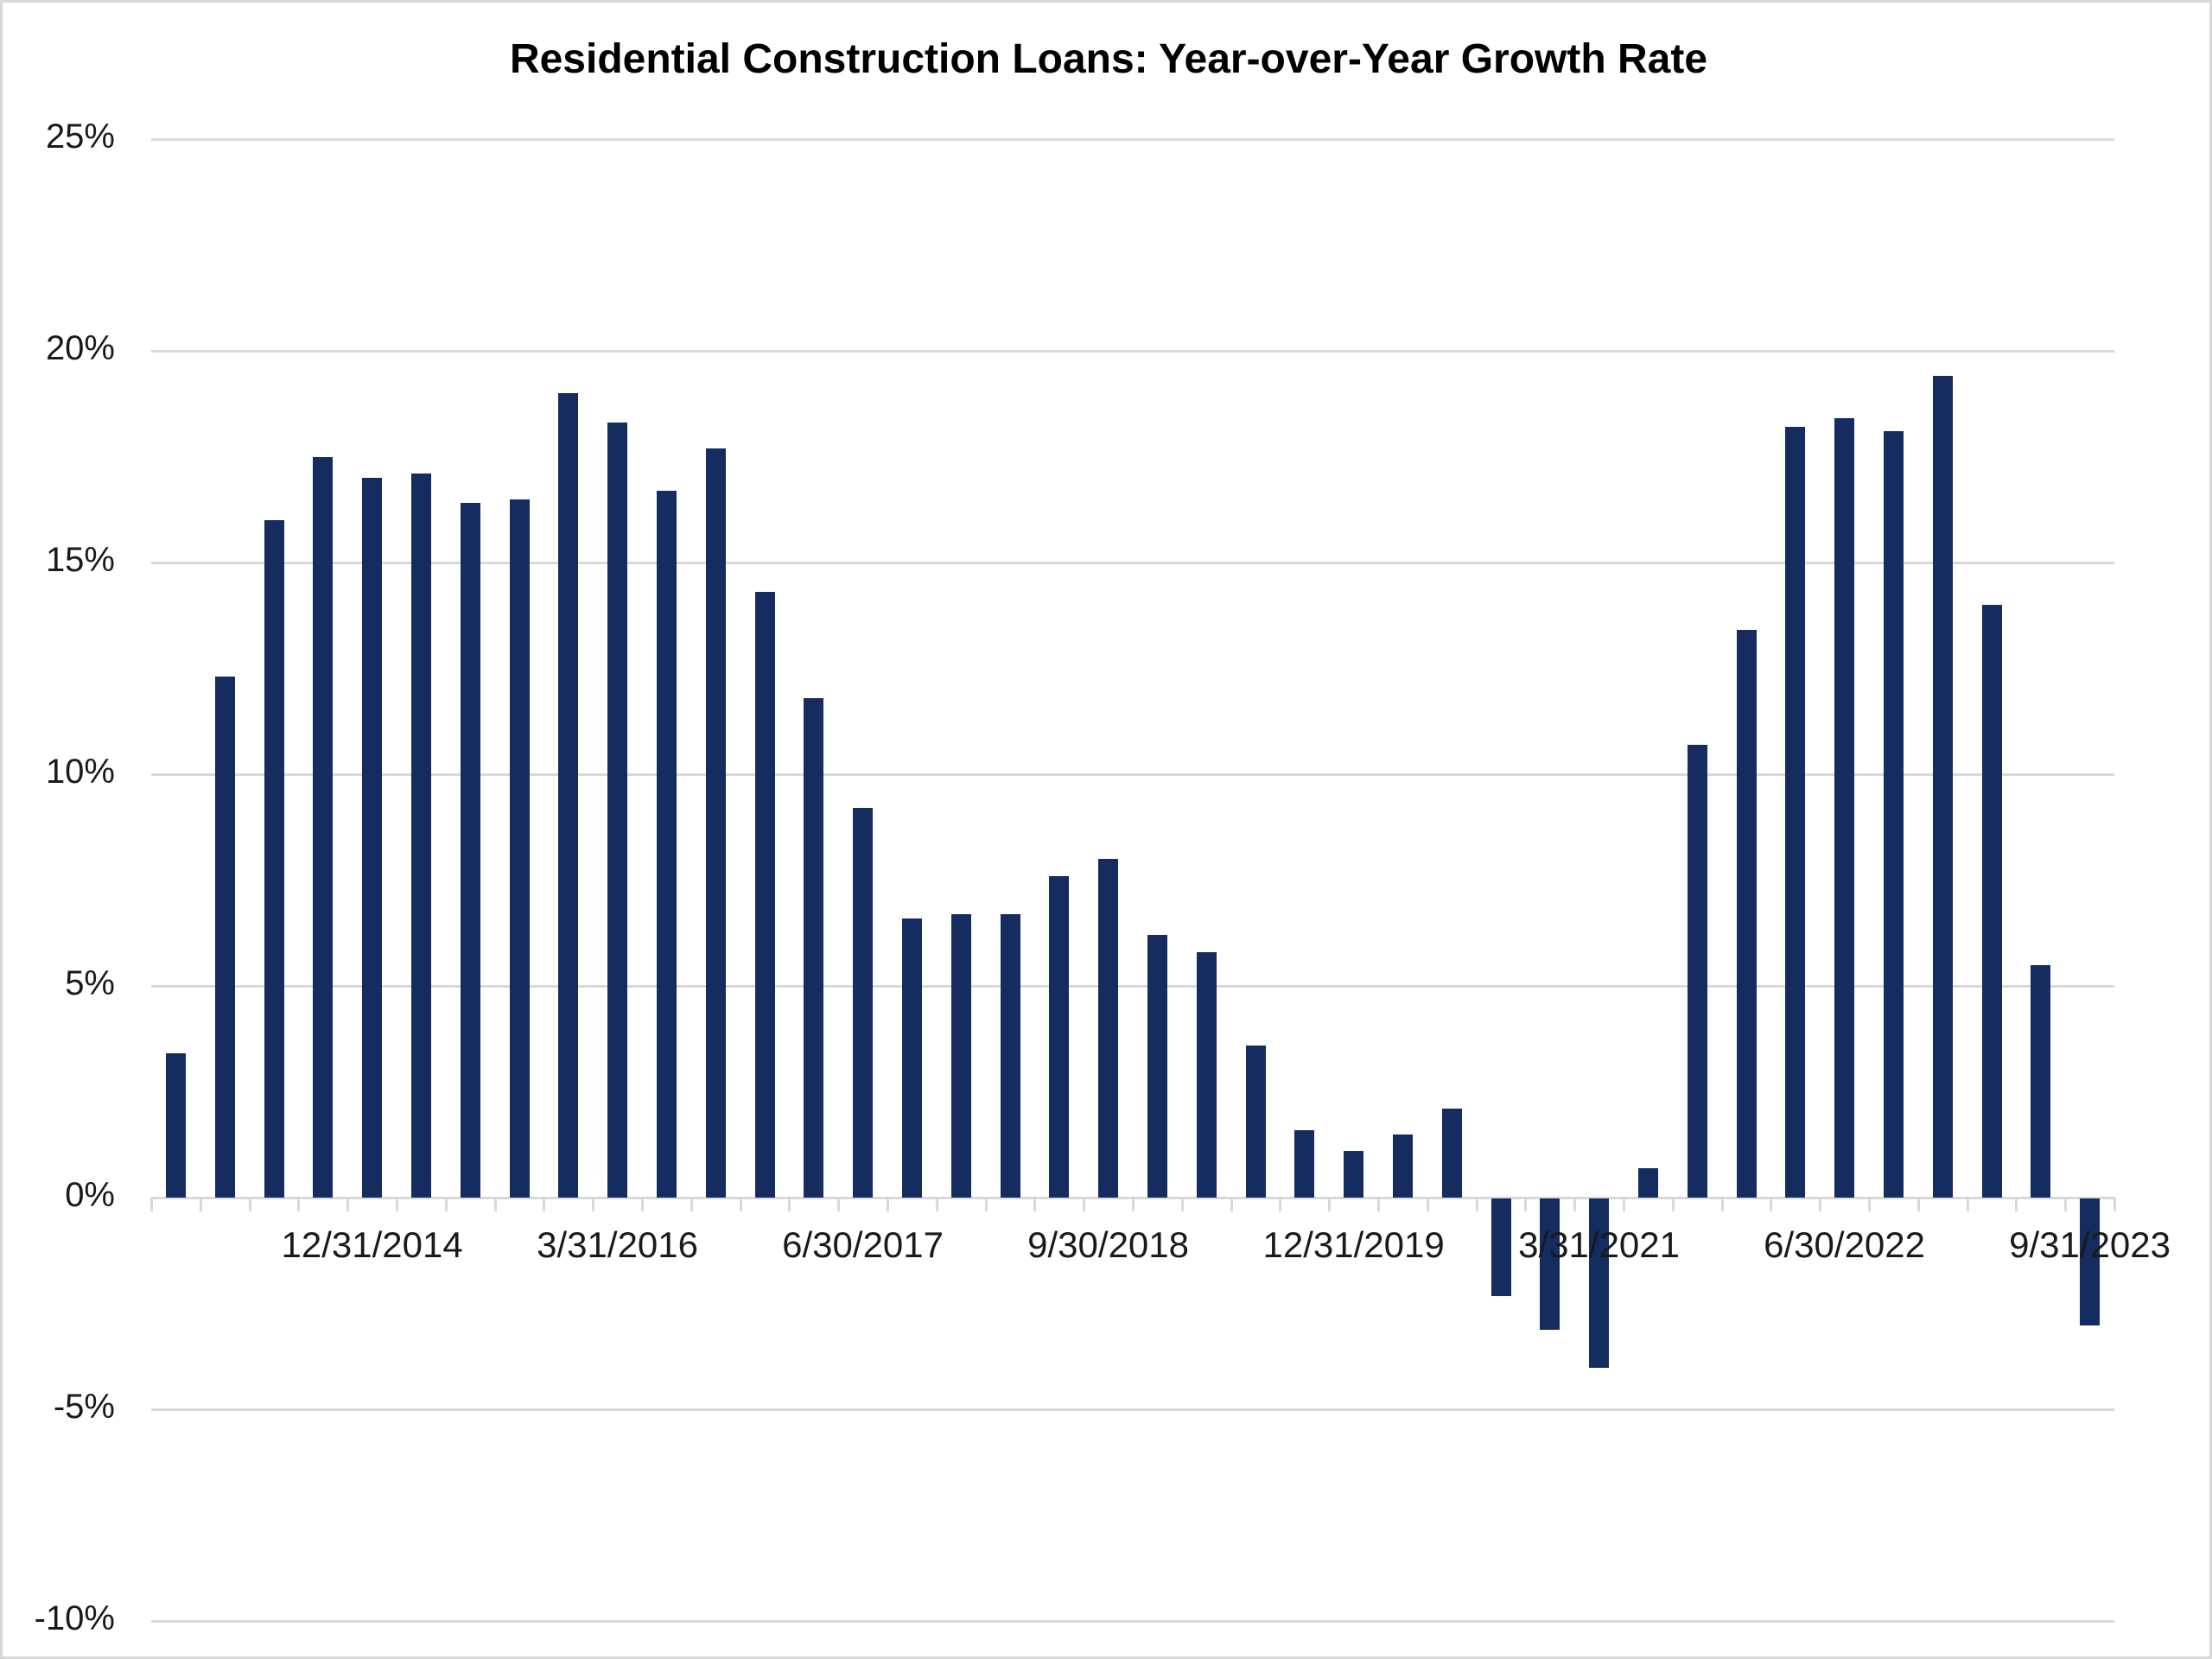 The width and height of the screenshot is (2212, 1659). I want to click on y-axis-tick-label: -5%, so click(84, 1407).